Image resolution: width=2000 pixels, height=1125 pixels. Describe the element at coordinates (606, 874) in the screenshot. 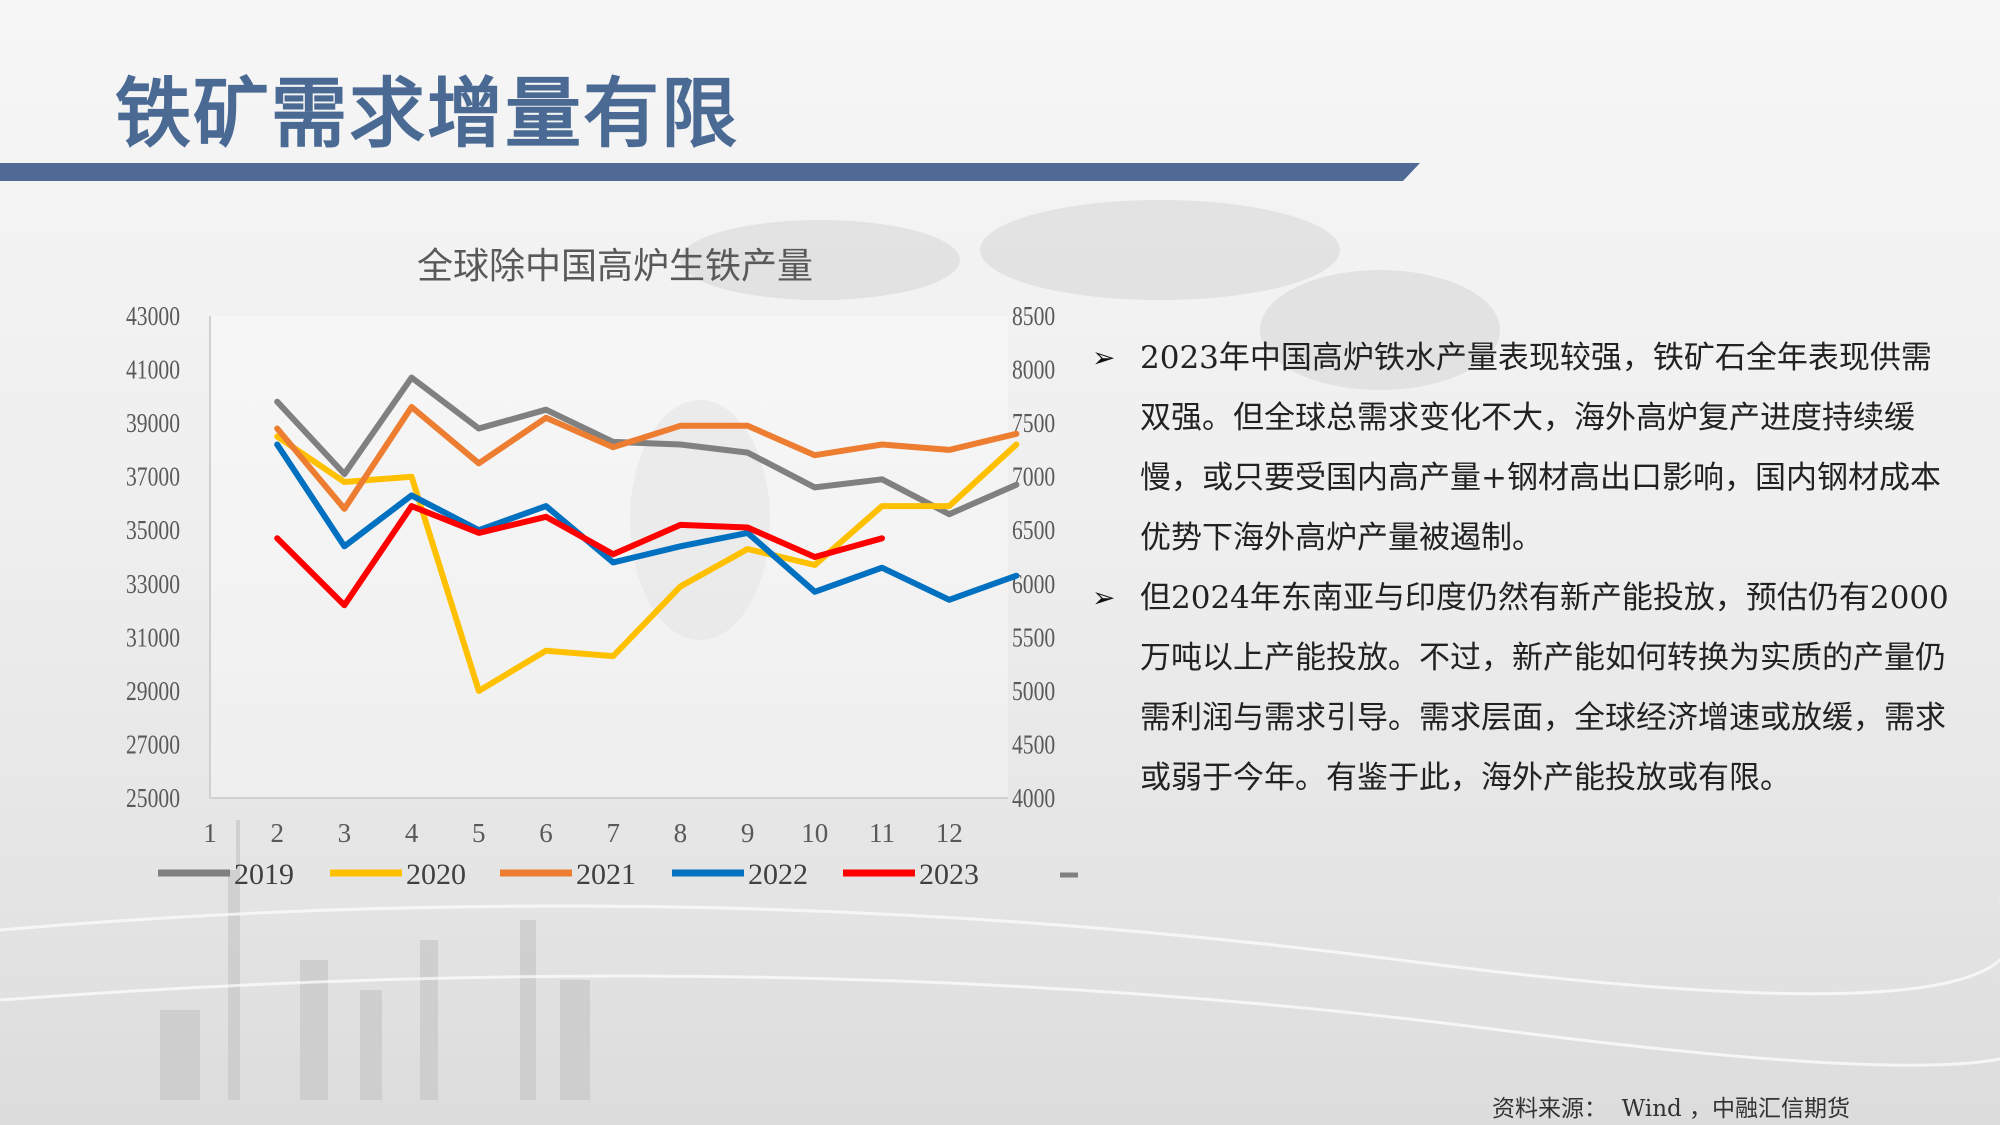

I see `legend-label-2021: 2021` at that location.